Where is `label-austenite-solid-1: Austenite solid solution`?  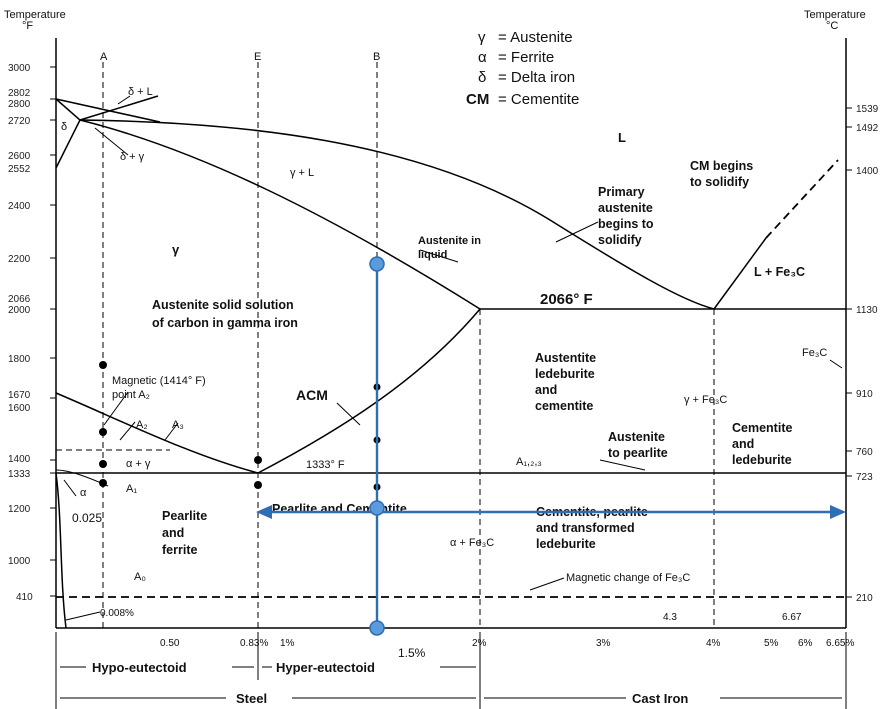 label-austenite-solid-1: Austenite solid solution is located at coordinates (223, 305).